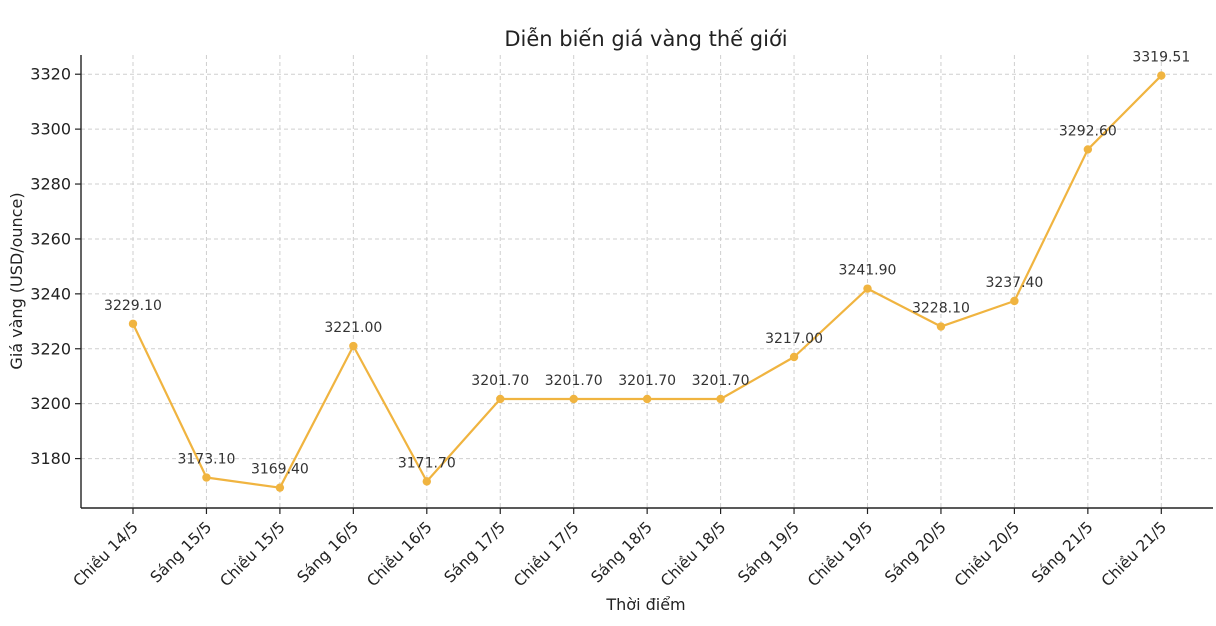 The image size is (1216, 626). I want to click on x-tick-label: Chiều 14/5, so click(106, 554).